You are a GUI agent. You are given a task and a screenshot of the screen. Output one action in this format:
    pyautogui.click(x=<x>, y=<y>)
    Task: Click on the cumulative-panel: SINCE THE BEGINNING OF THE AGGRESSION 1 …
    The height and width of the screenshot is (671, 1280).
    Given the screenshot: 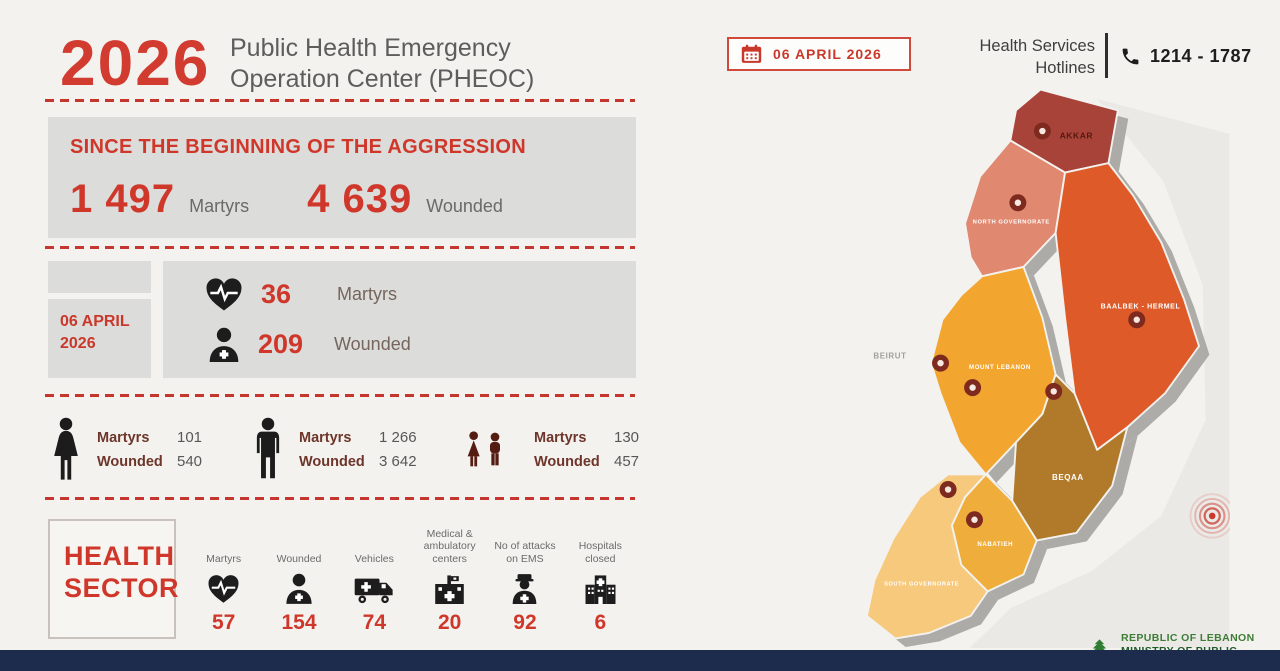 What is the action you would take?
    pyautogui.click(x=342, y=177)
    